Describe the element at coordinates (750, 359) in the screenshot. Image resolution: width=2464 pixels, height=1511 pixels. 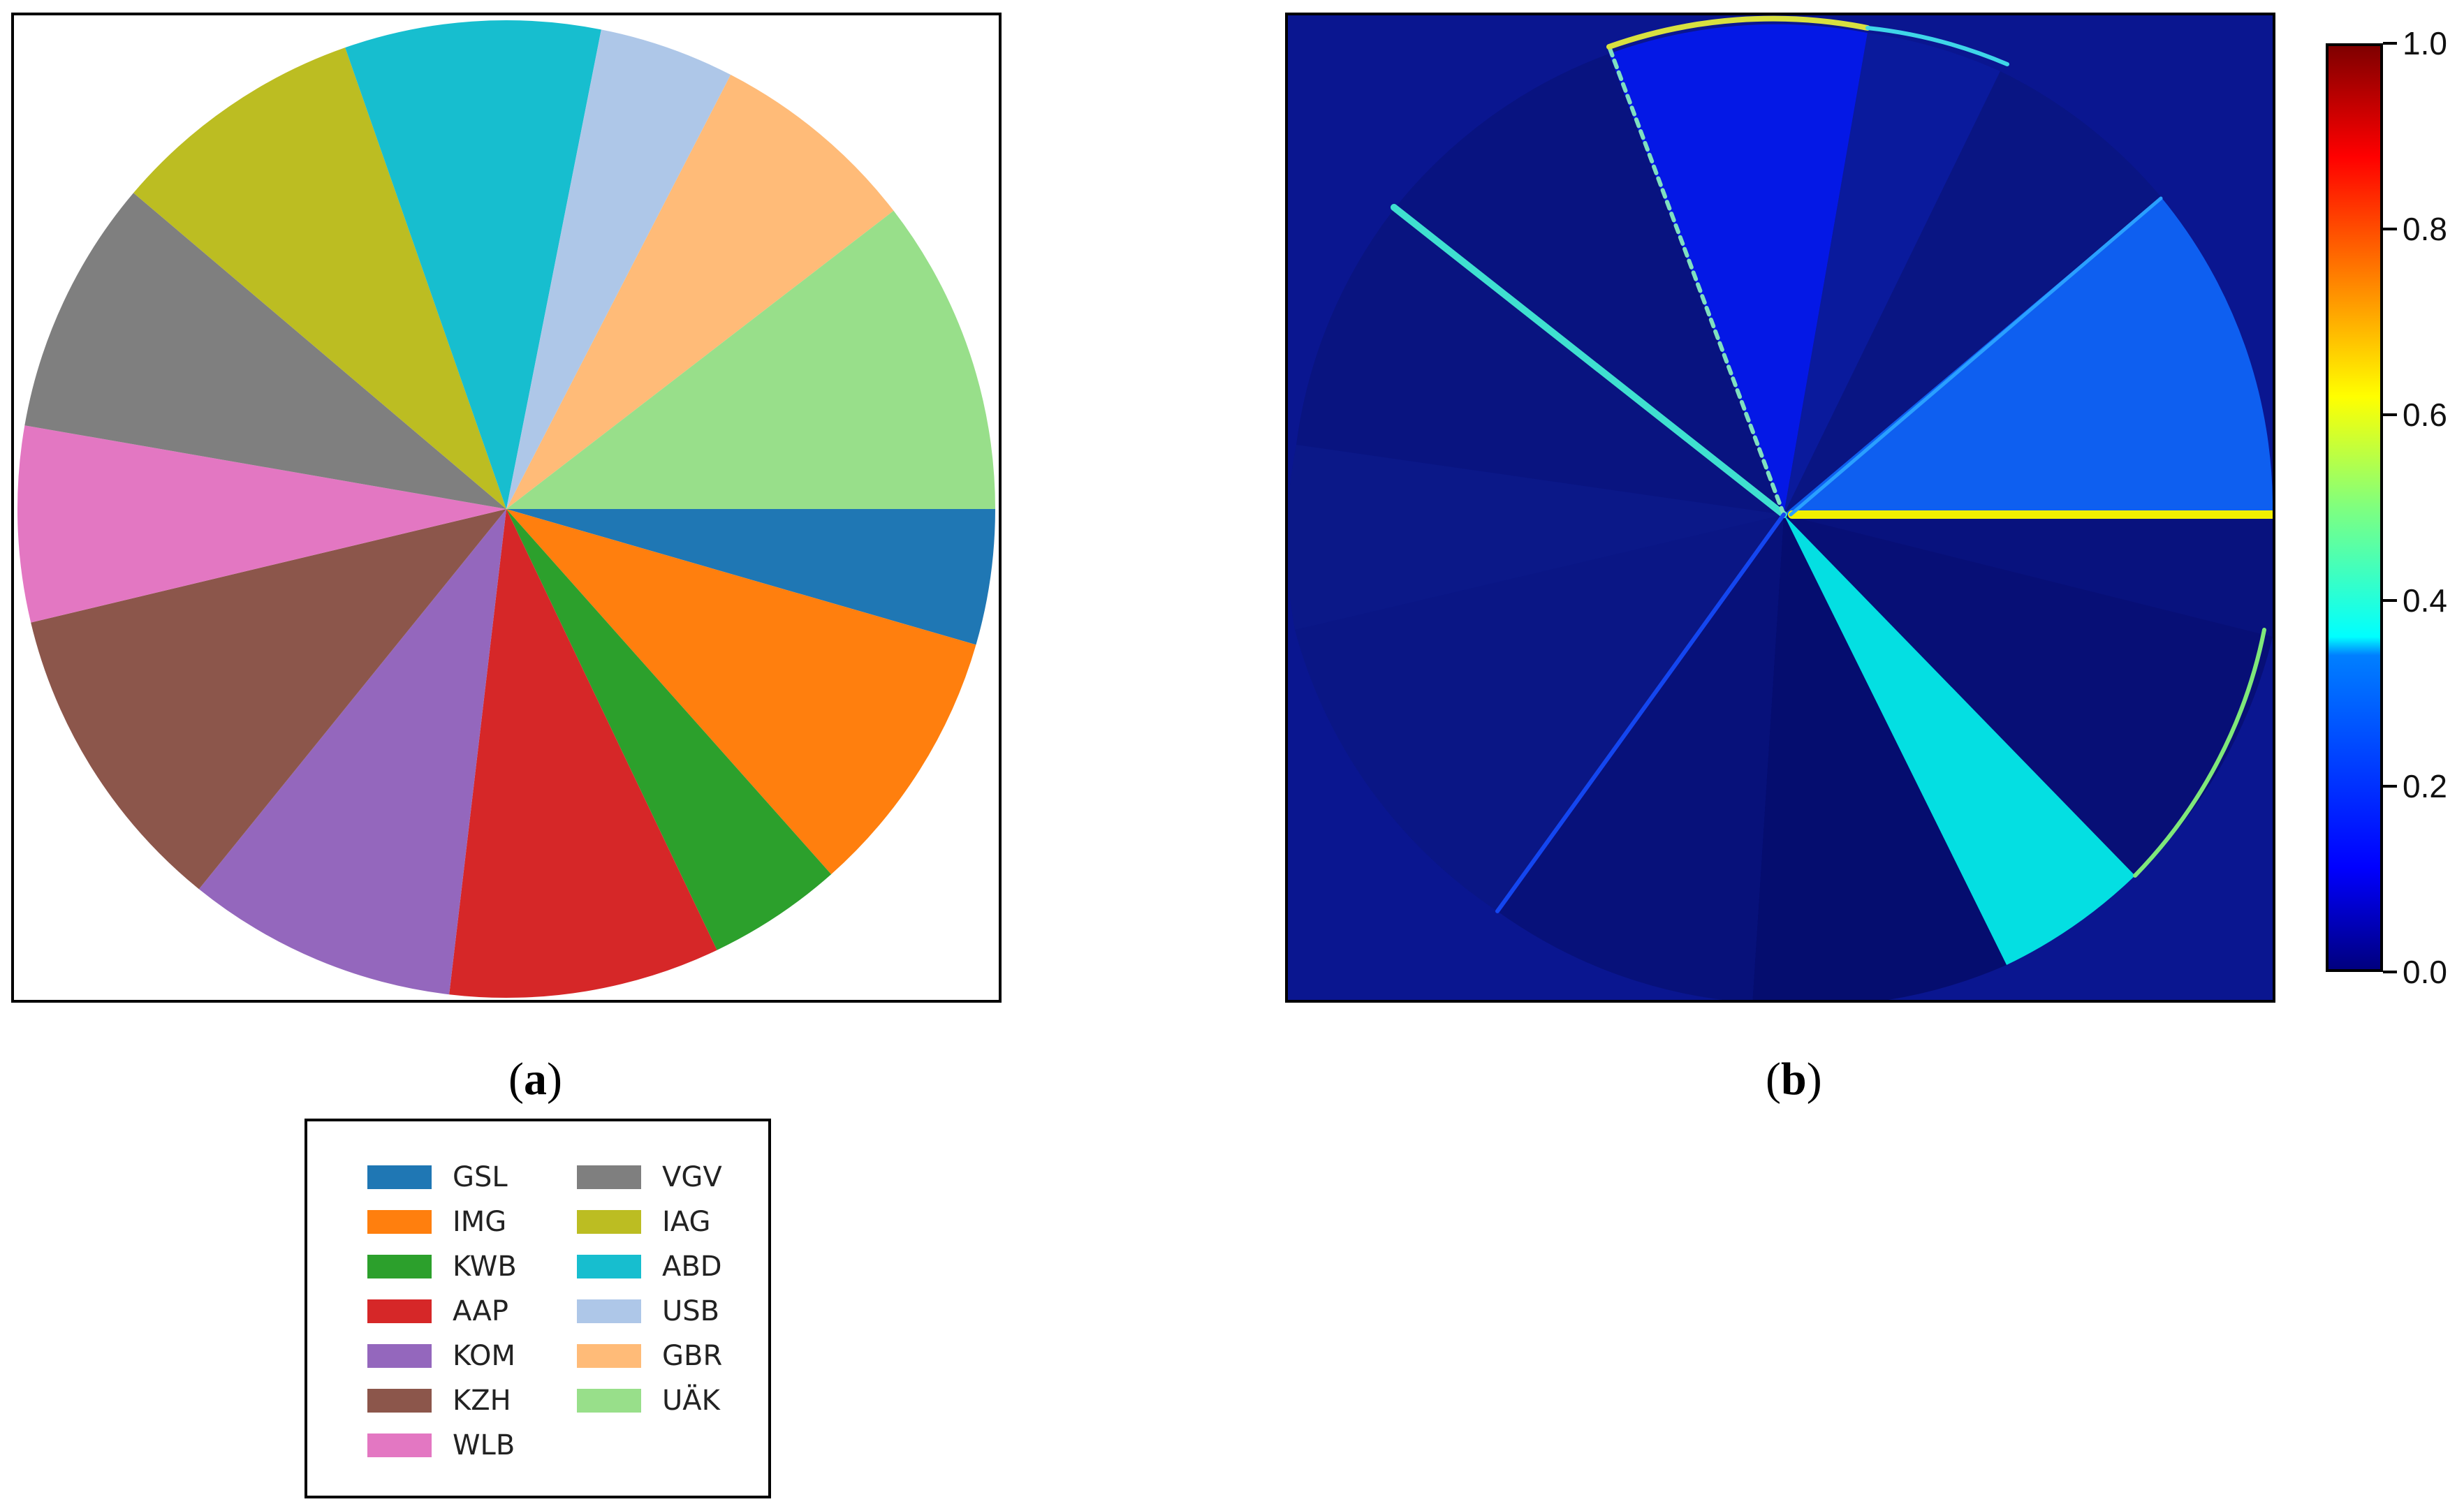
I see `pie-slice-uäk` at that location.